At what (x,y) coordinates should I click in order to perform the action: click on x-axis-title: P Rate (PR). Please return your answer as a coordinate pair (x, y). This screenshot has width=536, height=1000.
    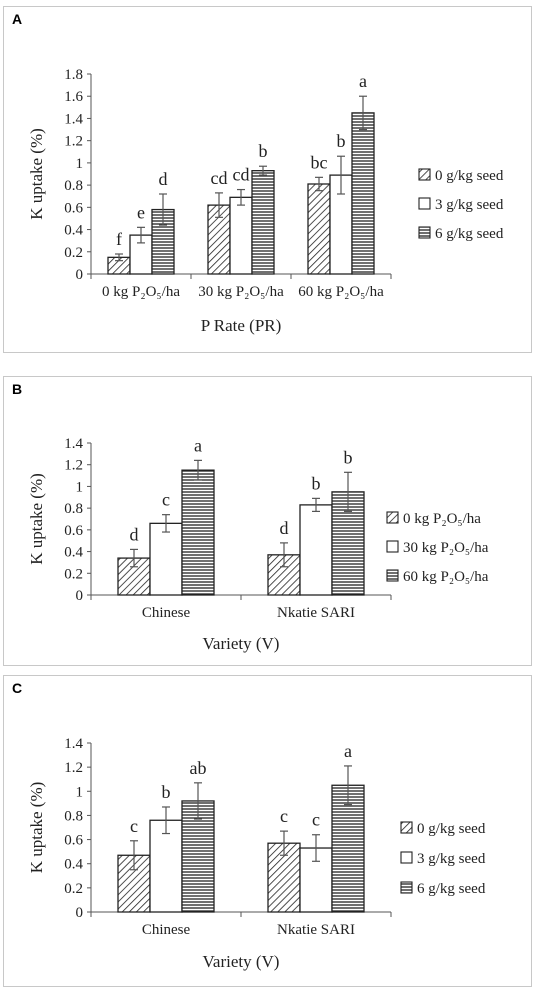
    Looking at the image, I should click on (241, 325).